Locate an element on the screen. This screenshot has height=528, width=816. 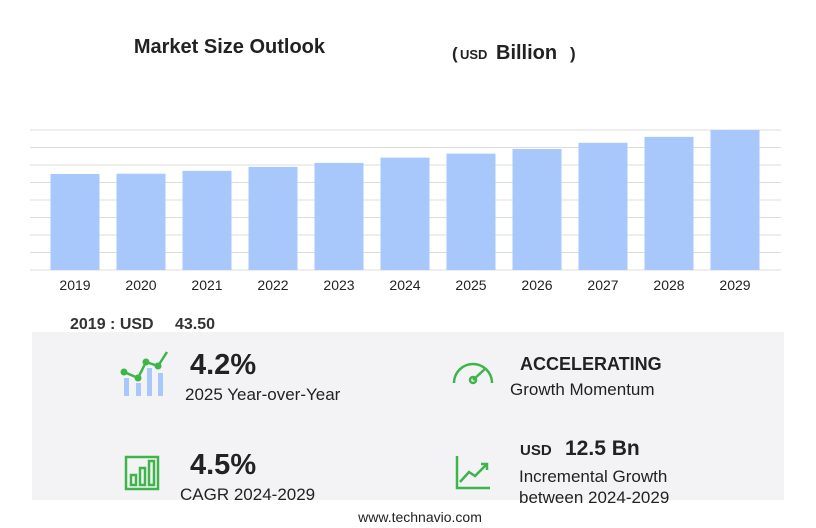
x-tick-label: 2029 is located at coordinates (734, 285).